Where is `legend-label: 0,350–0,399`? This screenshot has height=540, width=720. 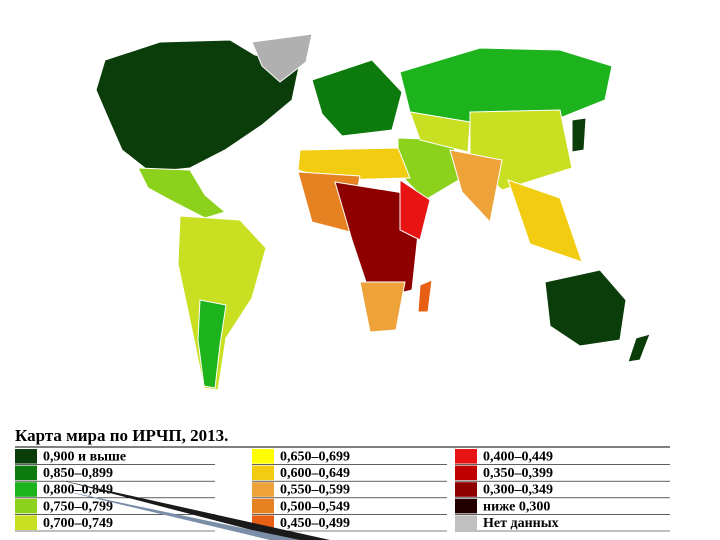
legend-label: 0,350–0,399 is located at coordinates (518, 473).